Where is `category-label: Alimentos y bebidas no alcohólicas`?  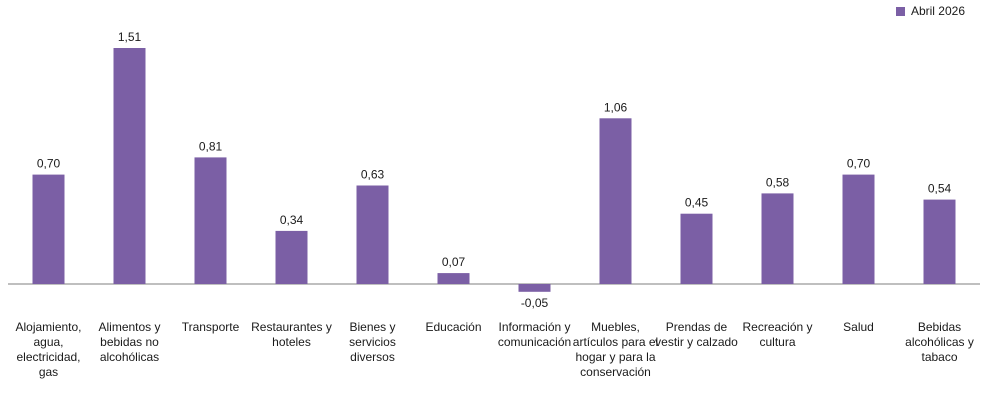 category-label: Alimentos y bebidas no alcohólicas is located at coordinates (129, 342).